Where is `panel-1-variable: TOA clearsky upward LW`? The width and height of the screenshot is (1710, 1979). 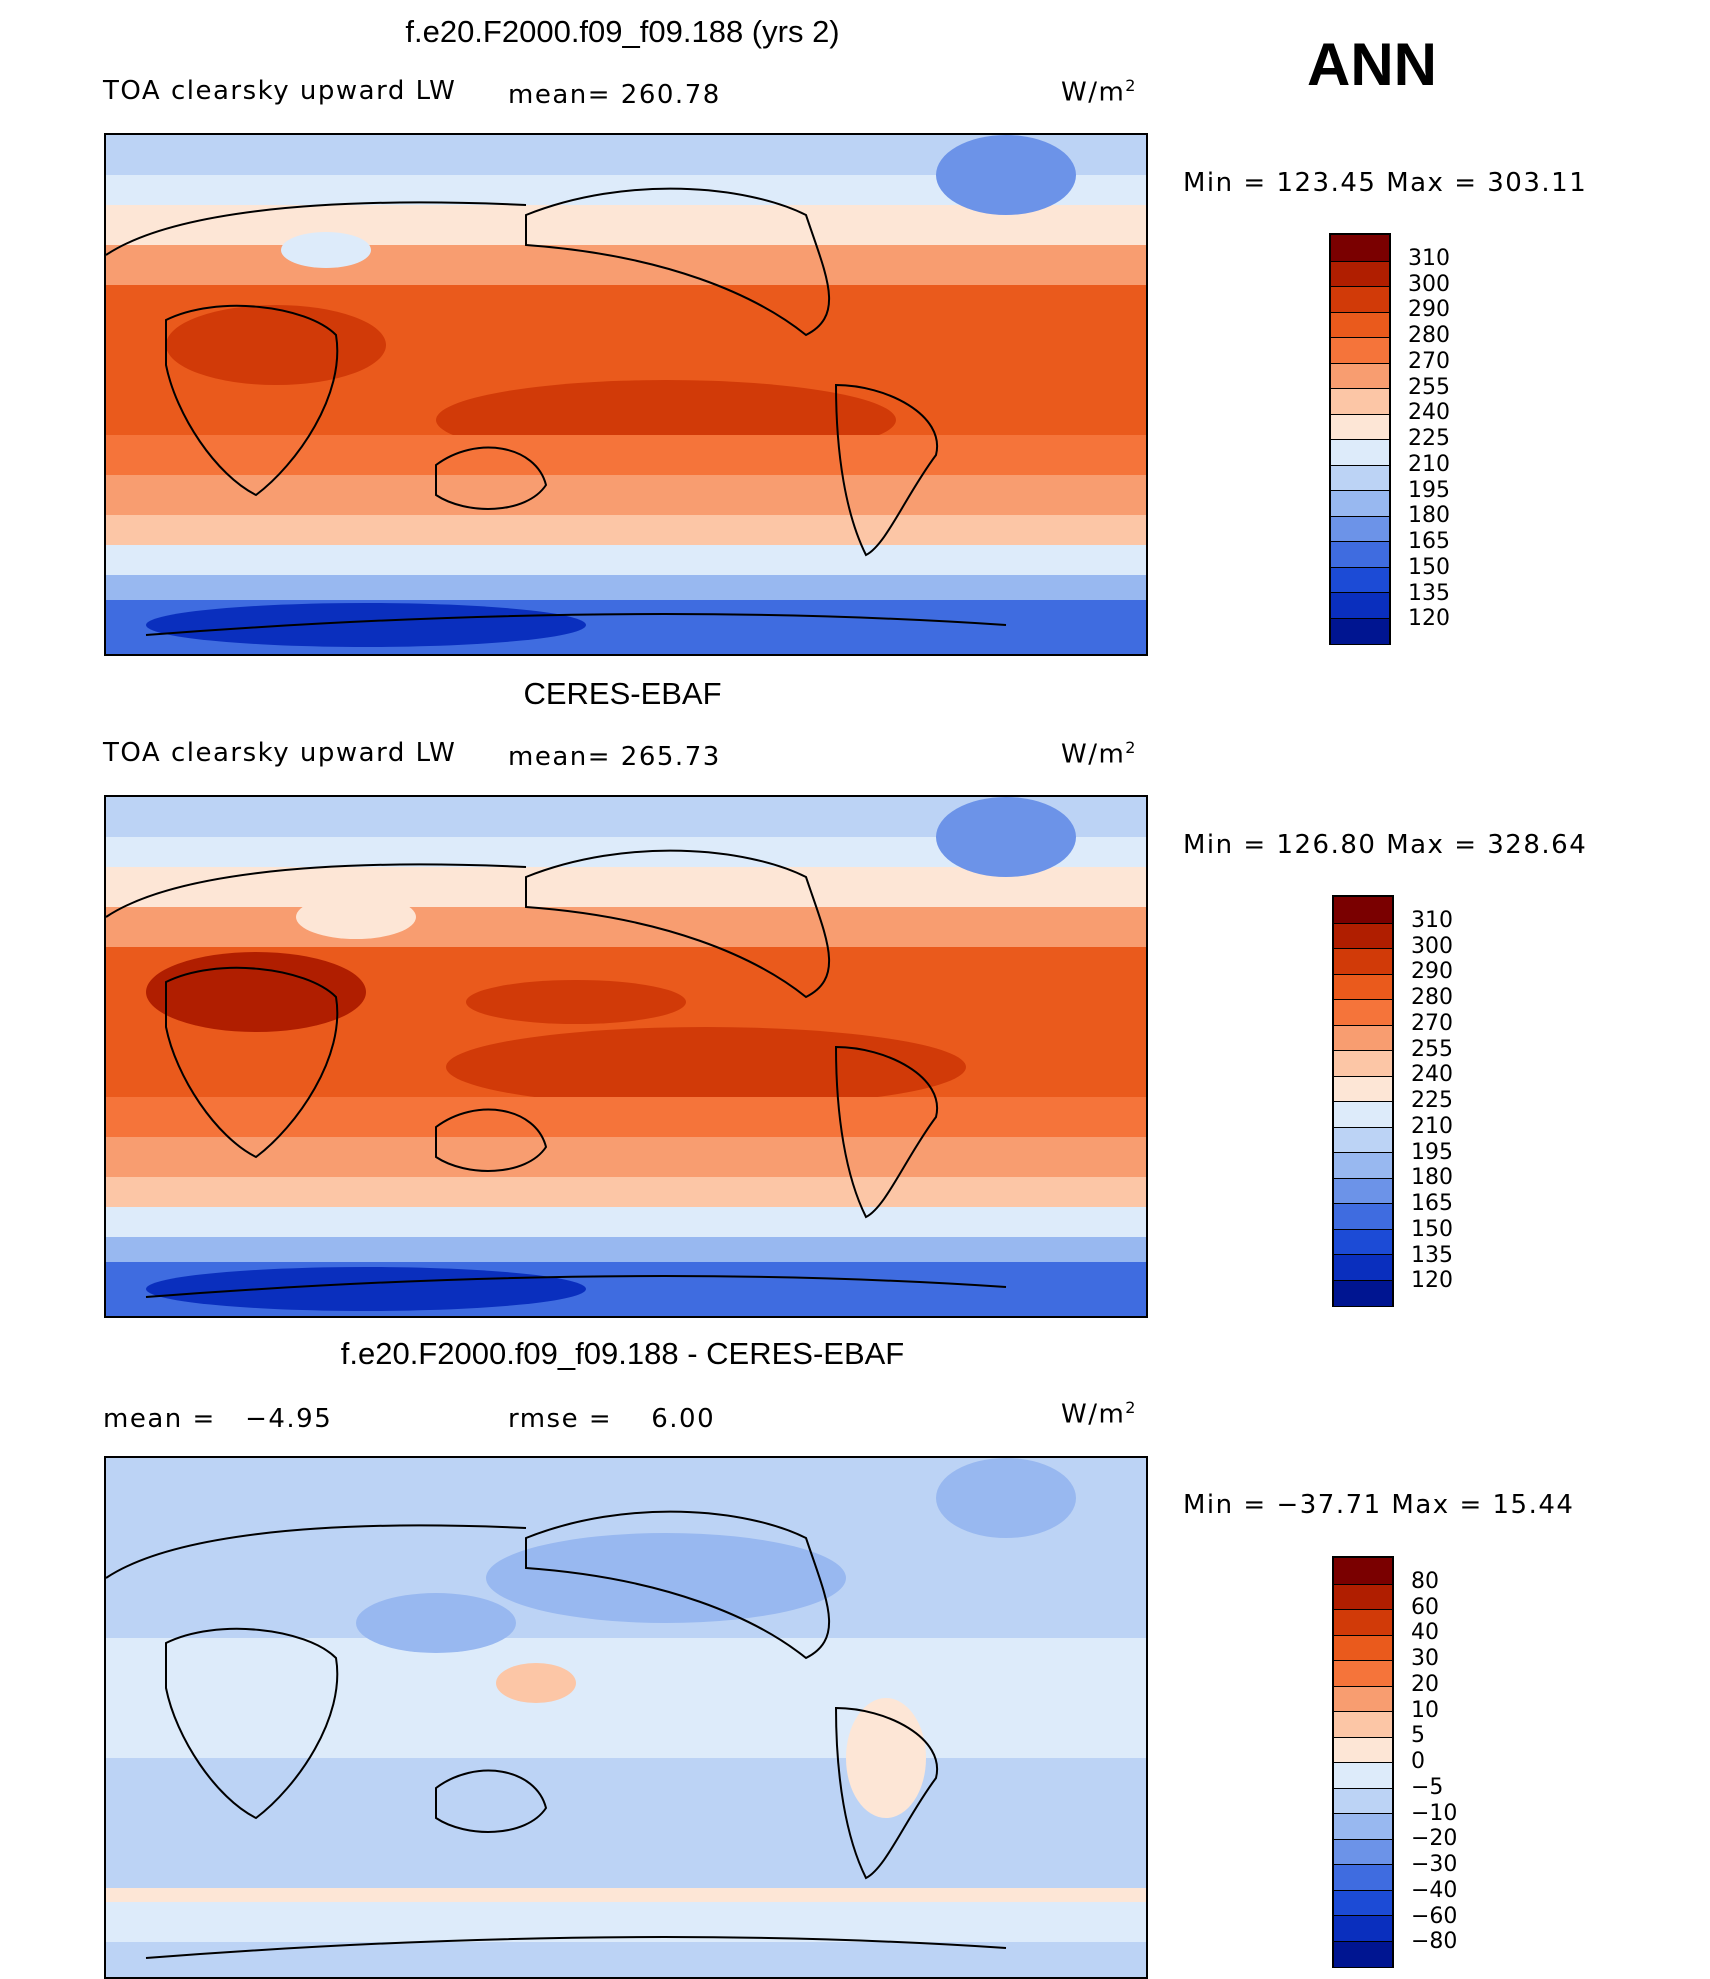
panel-1-variable: TOA clearsky upward LW is located at coordinates (280, 91).